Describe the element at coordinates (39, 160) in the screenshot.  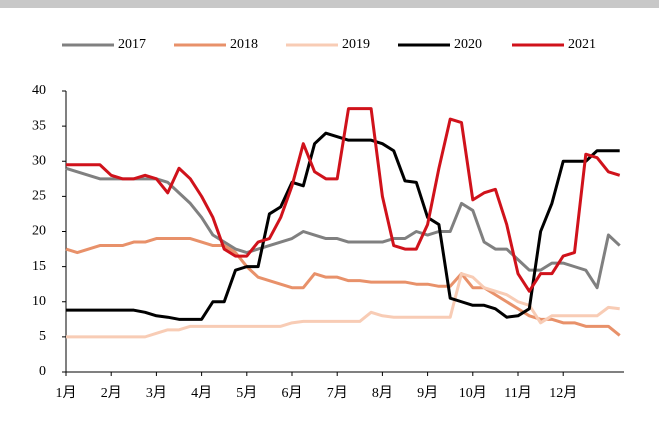
I see `y-tick-label: 30` at that location.